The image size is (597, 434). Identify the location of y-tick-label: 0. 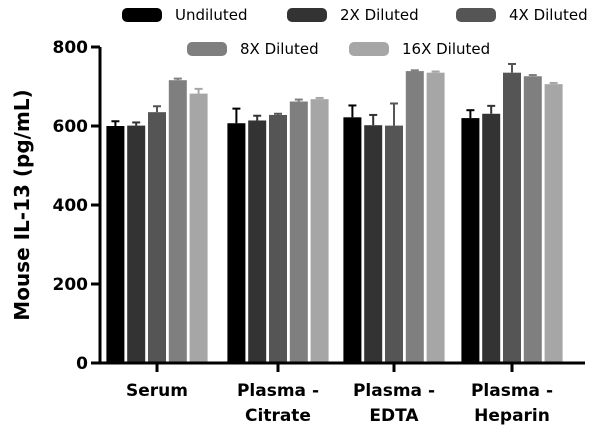
(82, 364).